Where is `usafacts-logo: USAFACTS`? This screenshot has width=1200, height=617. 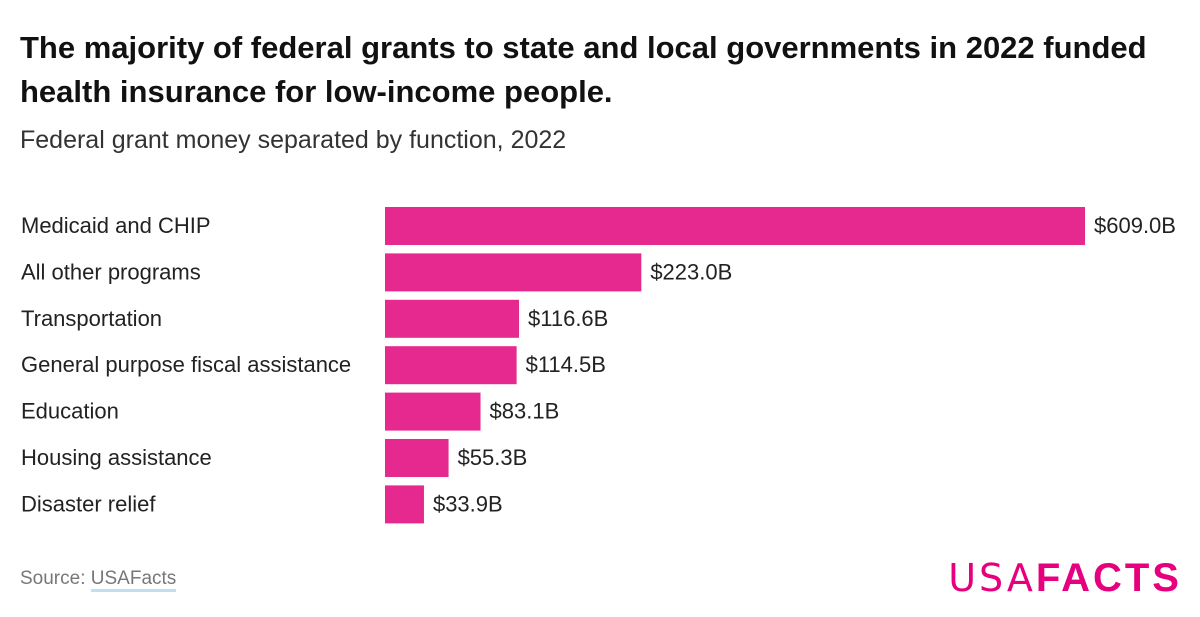 usafacts-logo: USAFACTS is located at coordinates (1065, 578).